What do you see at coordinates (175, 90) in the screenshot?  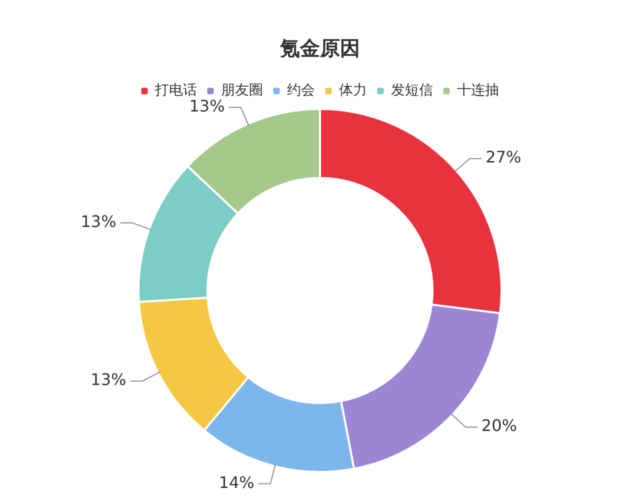 I see `legend-label: 打电话` at bounding box center [175, 90].